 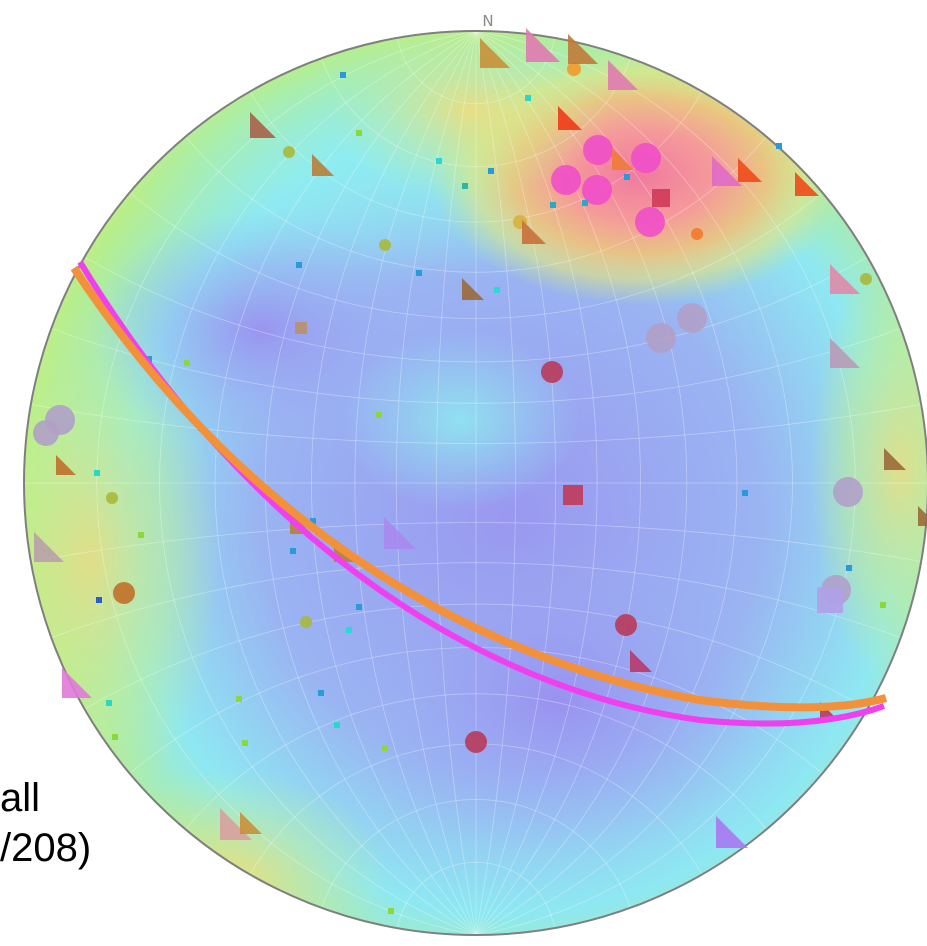 I want to click on side-label-line1: all, so click(x=20, y=798).